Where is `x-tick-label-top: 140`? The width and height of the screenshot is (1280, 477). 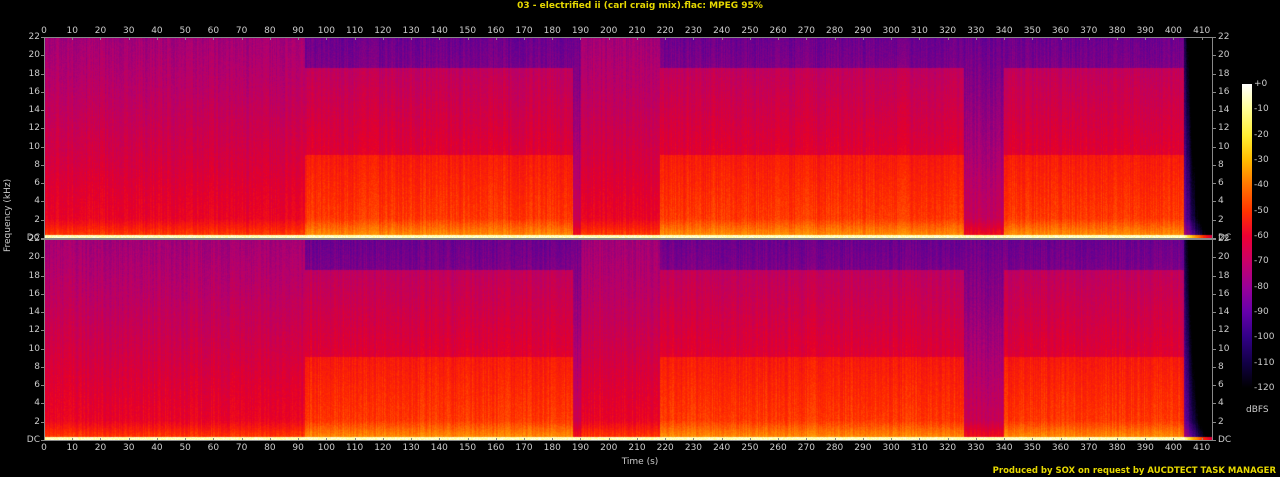 x-tick-label-top: 140 is located at coordinates (439, 31).